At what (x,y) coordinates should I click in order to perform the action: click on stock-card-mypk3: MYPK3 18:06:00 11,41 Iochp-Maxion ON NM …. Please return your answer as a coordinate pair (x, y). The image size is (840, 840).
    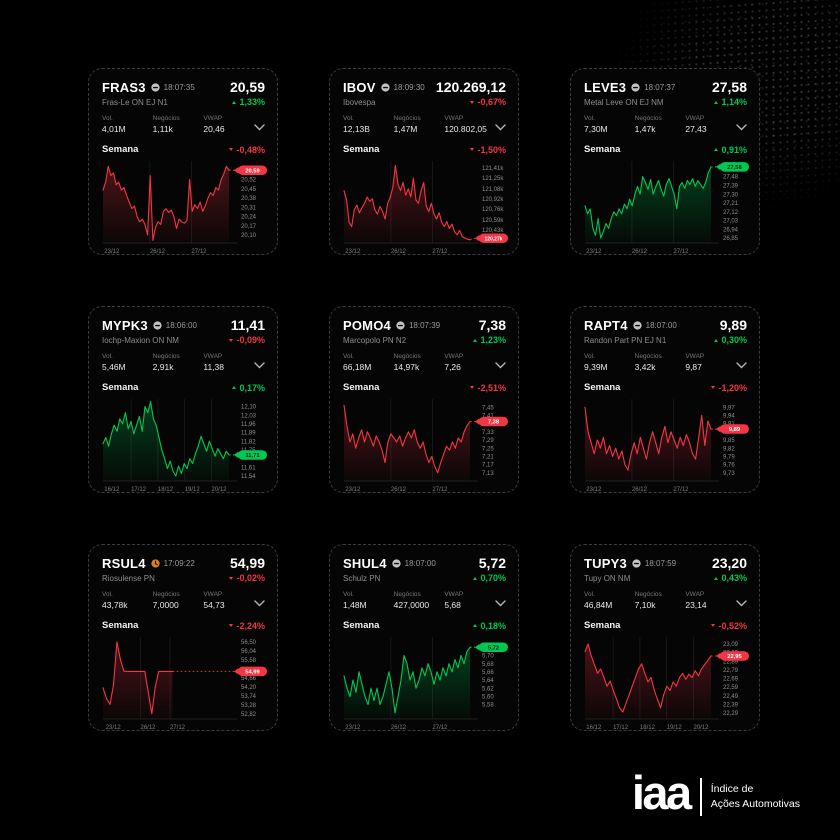
    Looking at the image, I should click on (183, 399).